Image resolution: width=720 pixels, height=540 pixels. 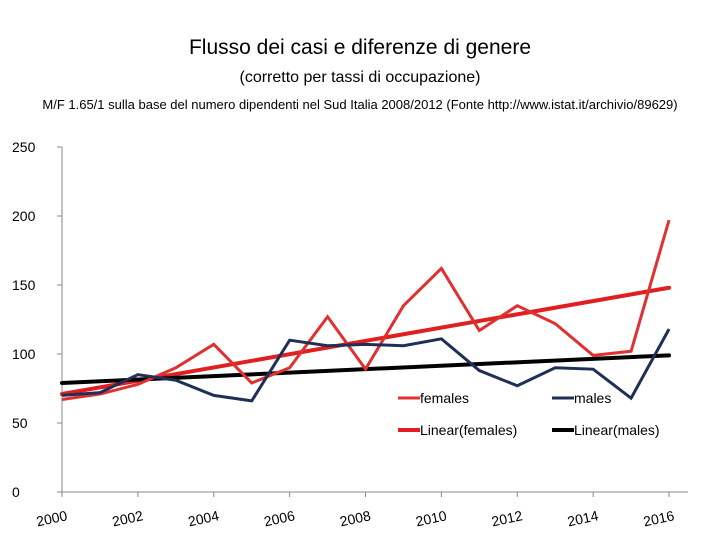 I want to click on y-tick-label: 50, so click(x=20, y=423).